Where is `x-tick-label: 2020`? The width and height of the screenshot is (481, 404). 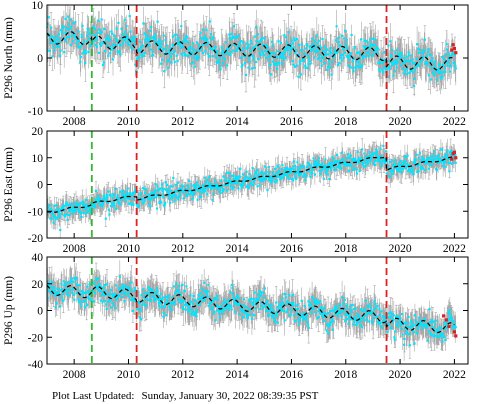
x-tick-label: 2020 is located at coordinates (400, 249).